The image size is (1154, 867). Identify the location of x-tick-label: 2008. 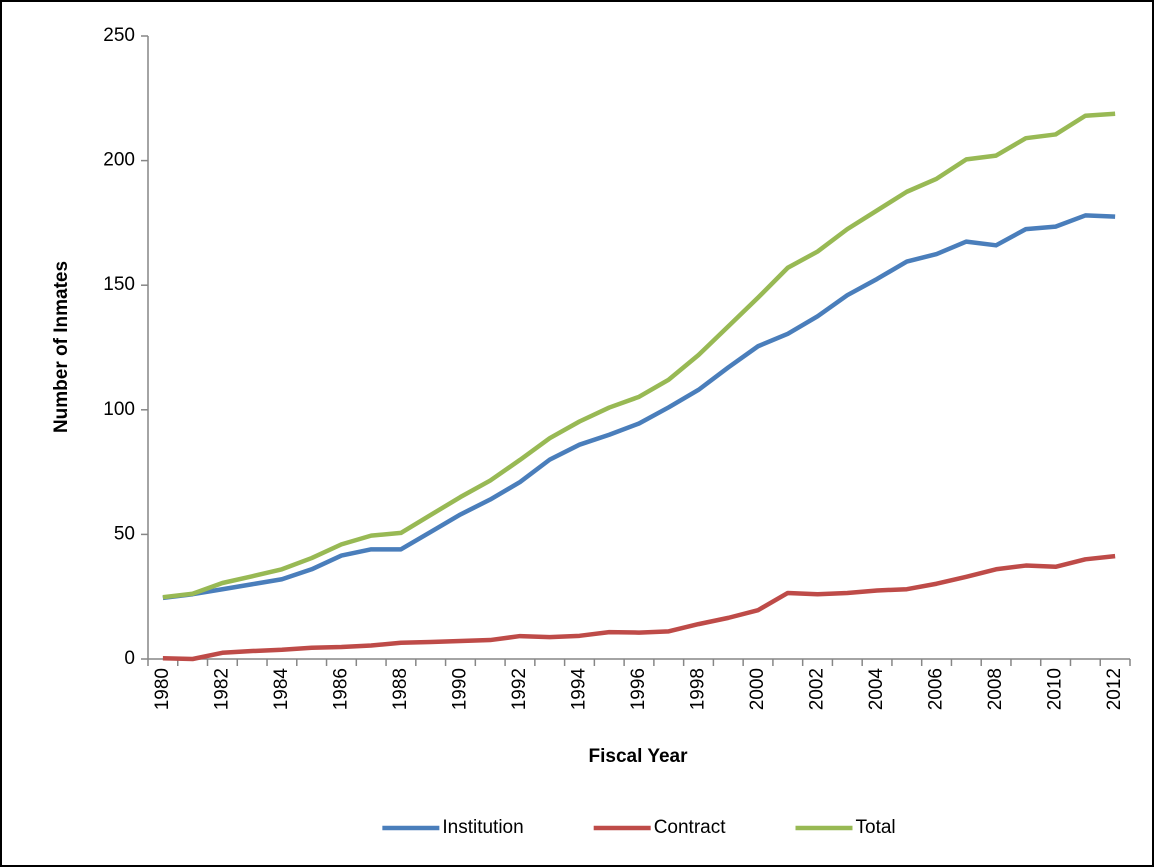
(995, 689).